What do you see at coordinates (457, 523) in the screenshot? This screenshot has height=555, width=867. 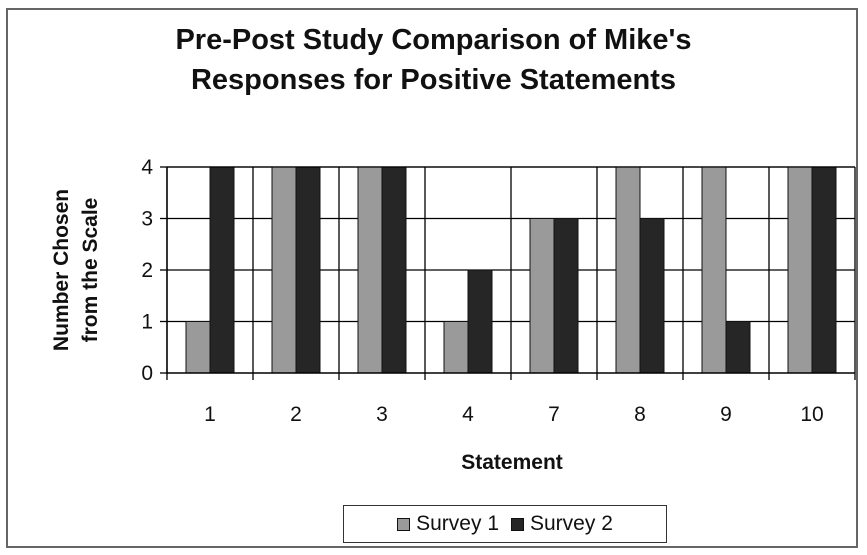 I see `legend-label-survey-1: Survey 1` at bounding box center [457, 523].